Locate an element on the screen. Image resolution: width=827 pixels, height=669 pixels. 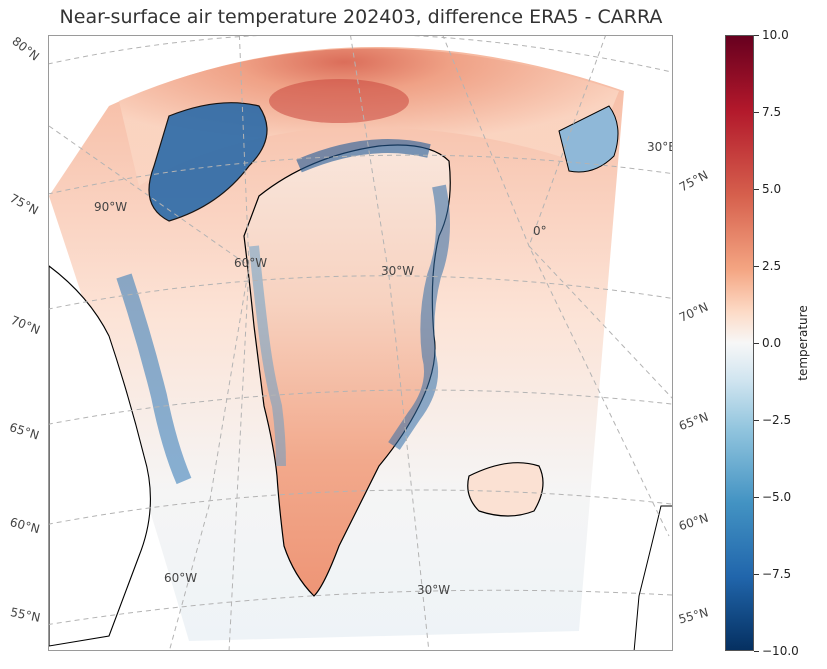
colorbar-tick-label: −5.0 is located at coordinates (777, 497).